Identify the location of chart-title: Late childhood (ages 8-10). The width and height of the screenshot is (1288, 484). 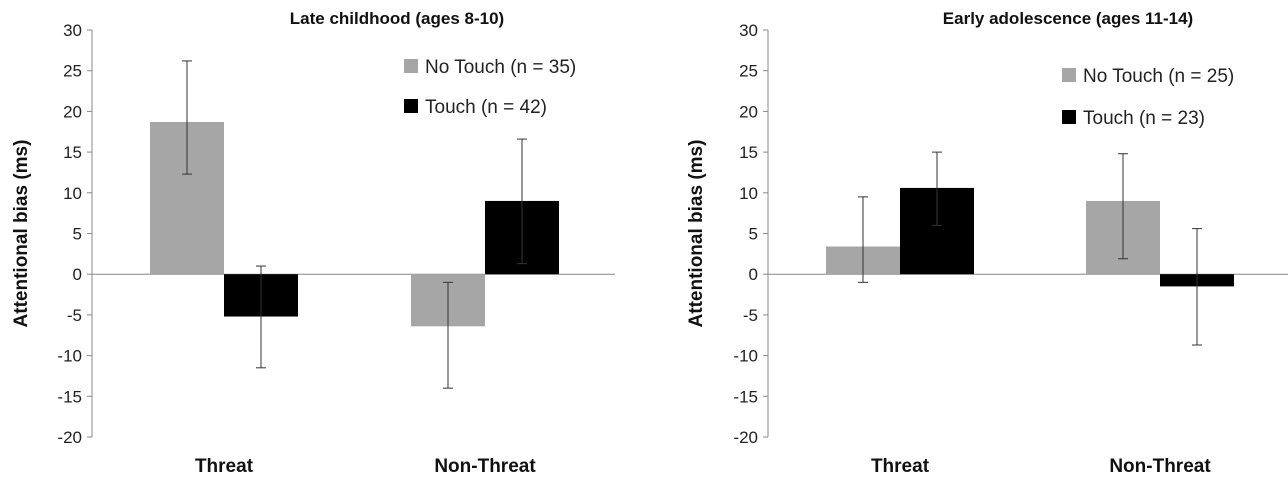
(397, 18).